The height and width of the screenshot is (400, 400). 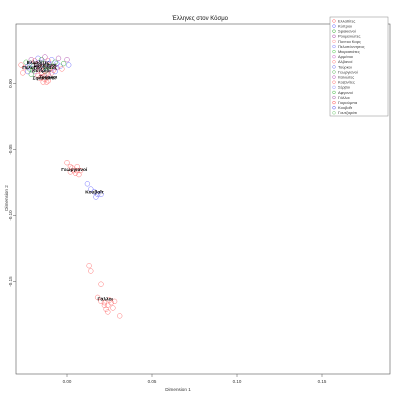 I want to click on chart-title: Έλληνες στον Κόσμο, so click(x=200, y=18).